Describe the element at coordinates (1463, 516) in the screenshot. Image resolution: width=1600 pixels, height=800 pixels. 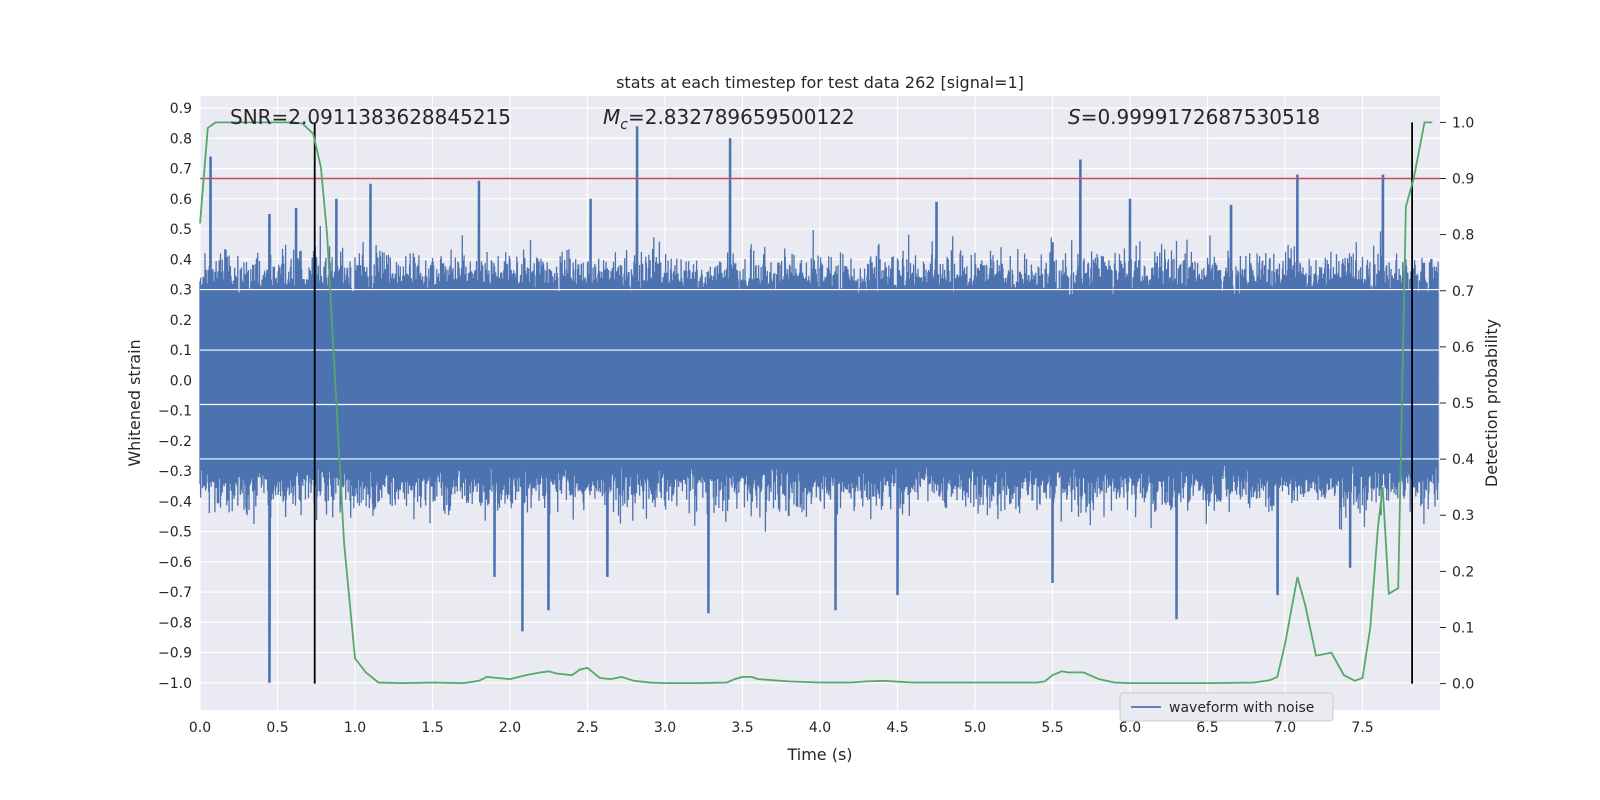
I see `y2-tick-label: 0.3` at that location.